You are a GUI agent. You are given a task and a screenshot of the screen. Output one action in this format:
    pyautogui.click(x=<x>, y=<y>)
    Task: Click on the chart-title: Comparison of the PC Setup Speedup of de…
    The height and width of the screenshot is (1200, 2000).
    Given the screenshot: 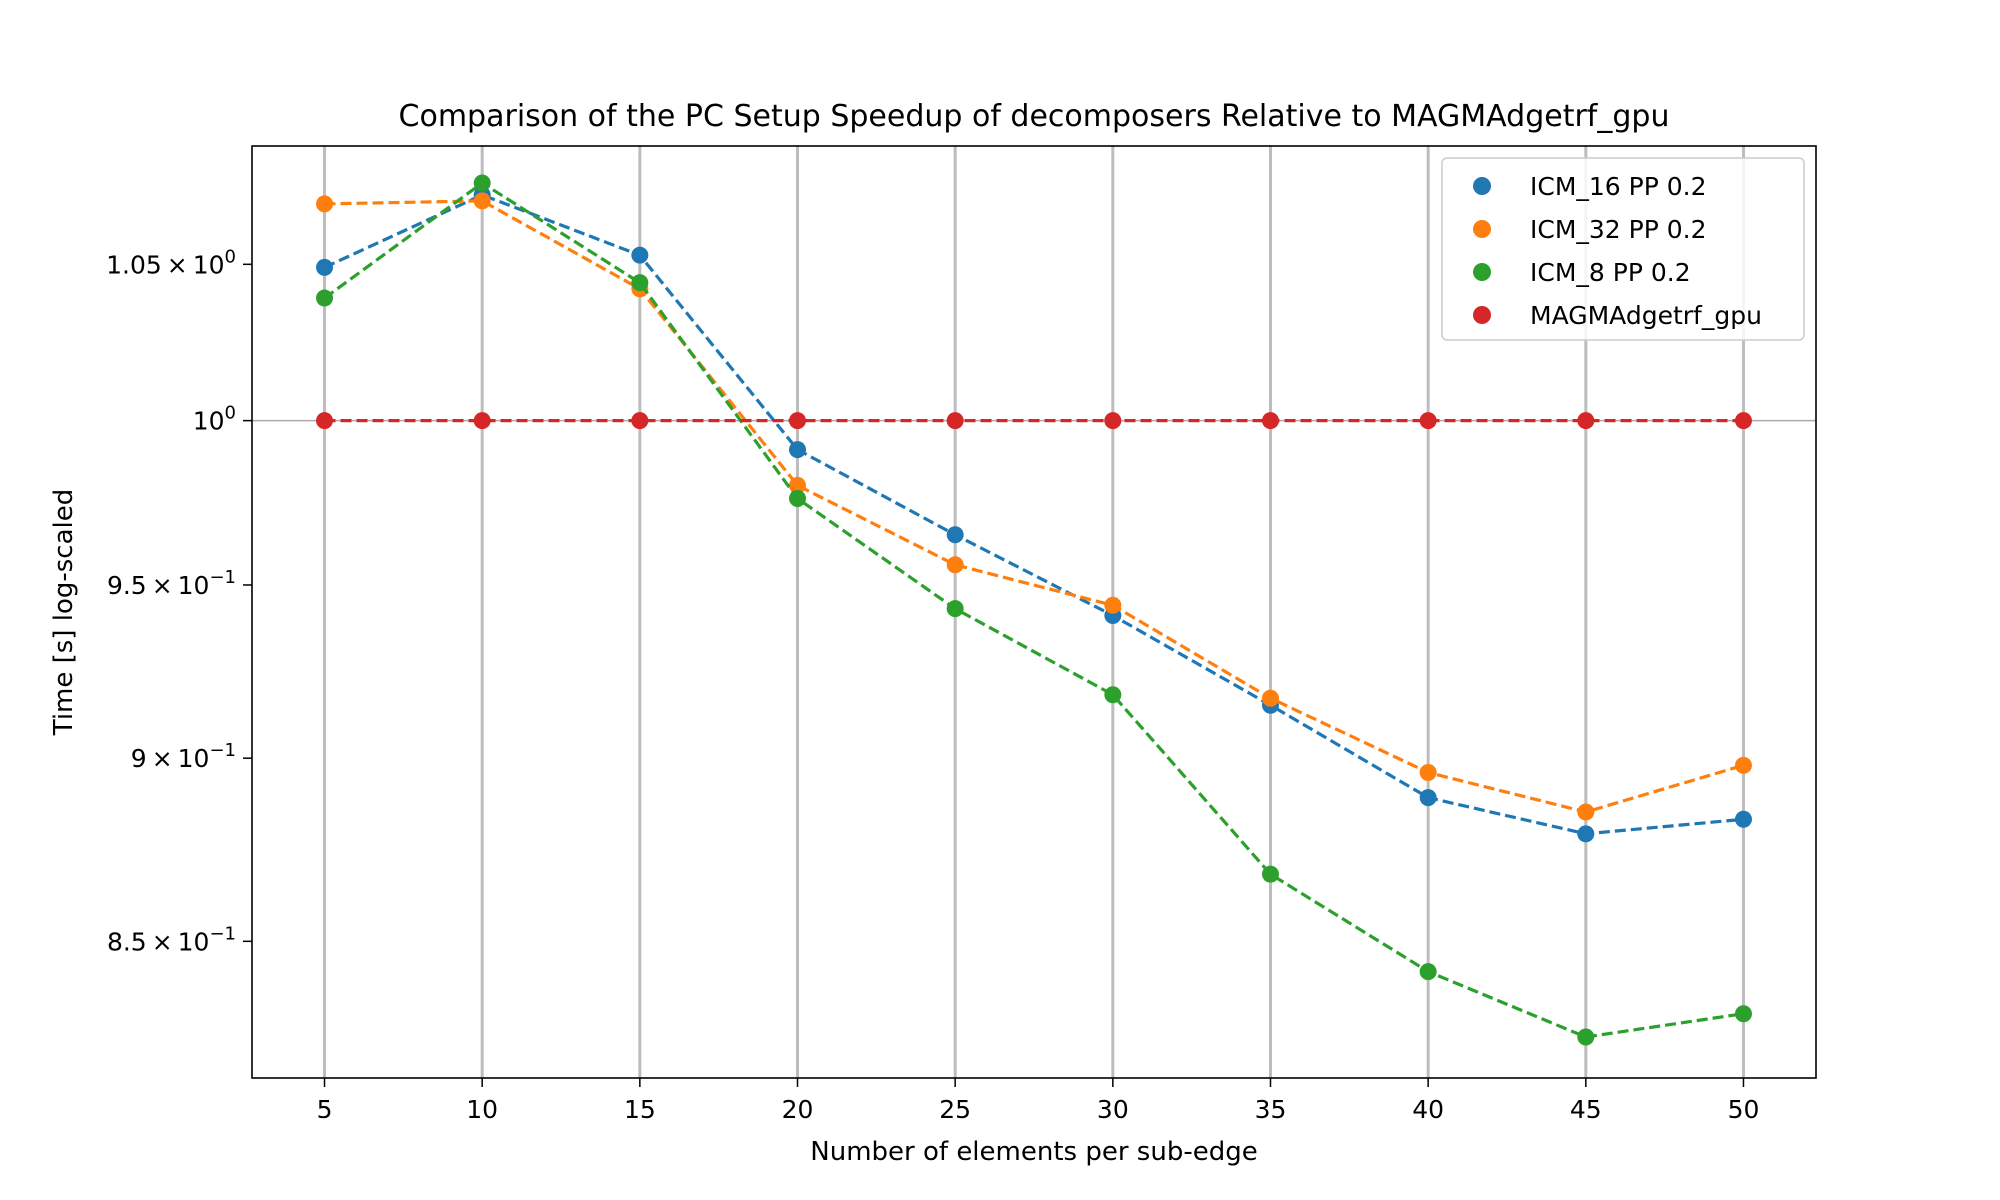 What is the action you would take?
    pyautogui.click(x=1034, y=116)
    